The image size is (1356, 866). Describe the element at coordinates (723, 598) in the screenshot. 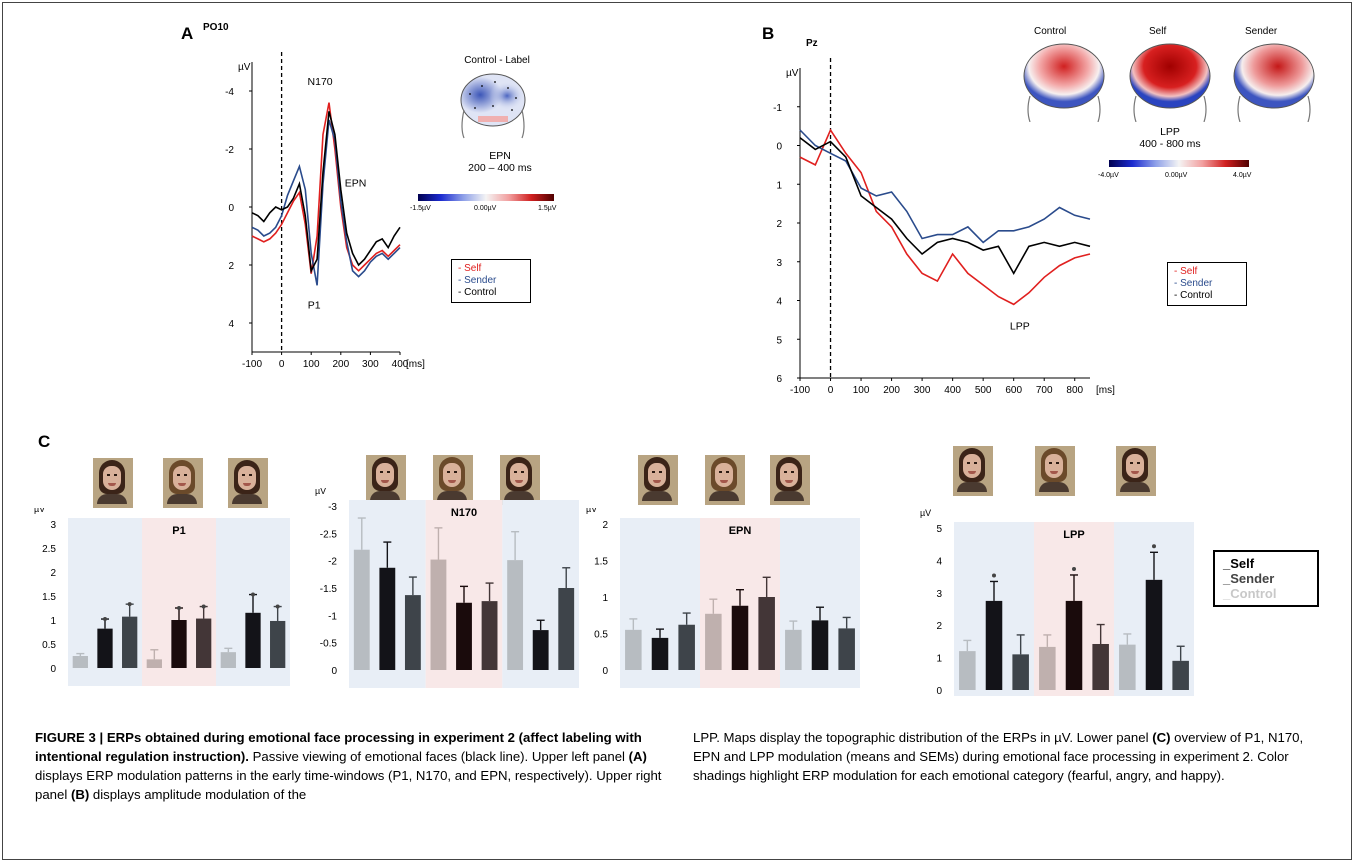

I see `bar-chart-epn: µV 0 0.5 1 1.5 2 EPN` at that location.